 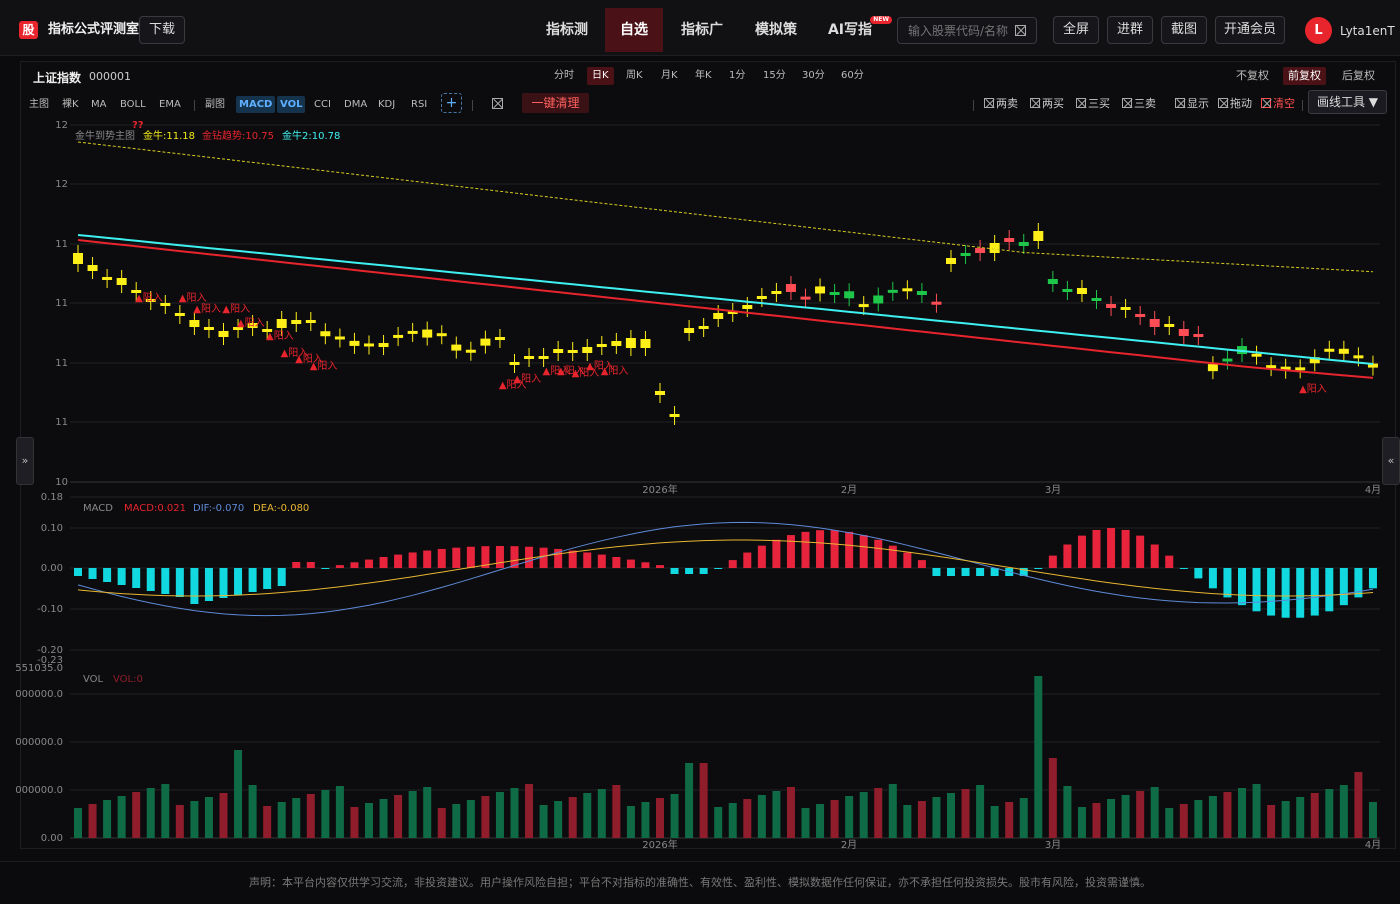 What do you see at coordinates (852, 75) in the screenshot?
I see `period-tab: 60分` at bounding box center [852, 75].